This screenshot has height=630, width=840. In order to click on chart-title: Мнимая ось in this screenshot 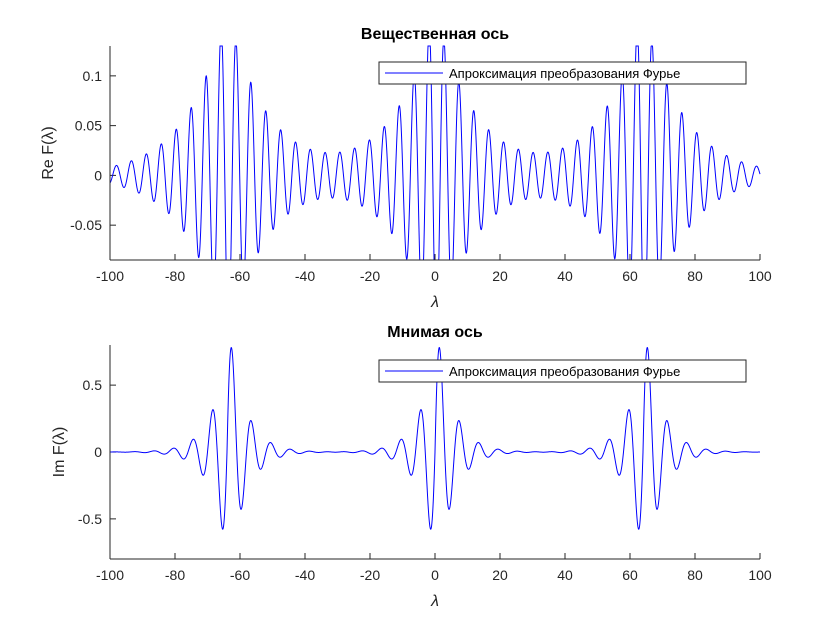, I will do `click(435, 332)`.